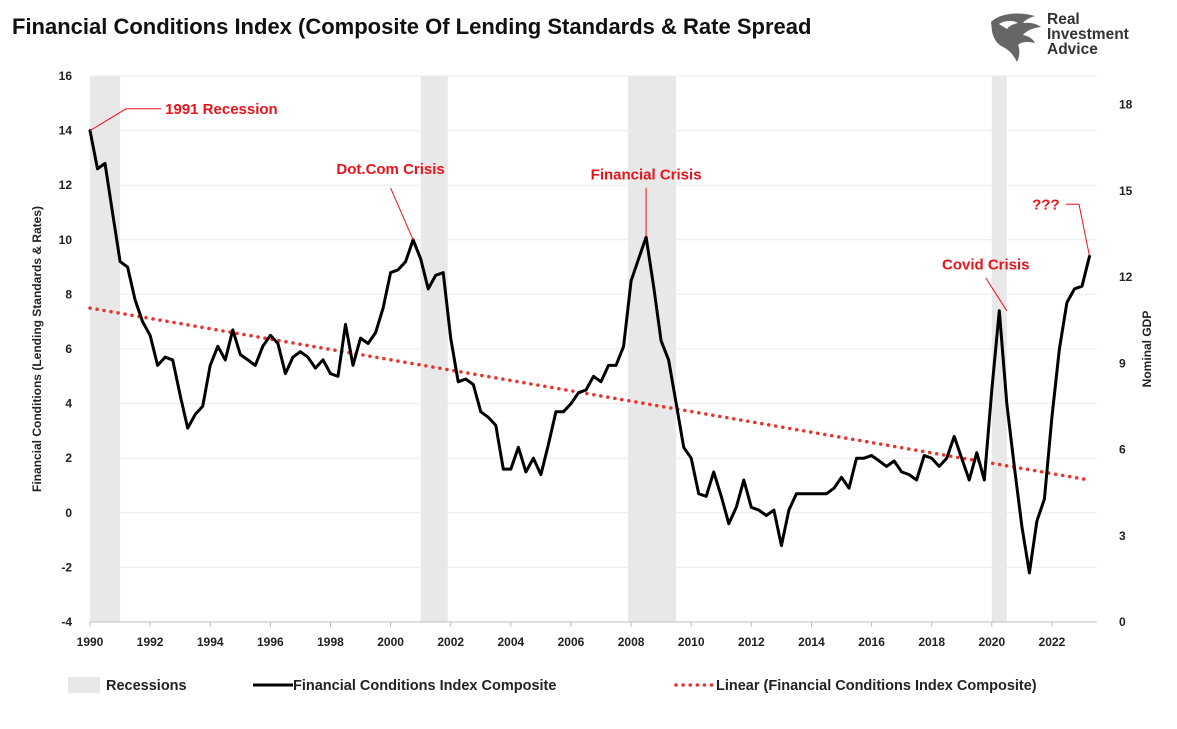 This screenshot has width=1177, height=729. Describe the element at coordinates (66, 567) in the screenshot. I see `y-tick-label: -2` at that location.